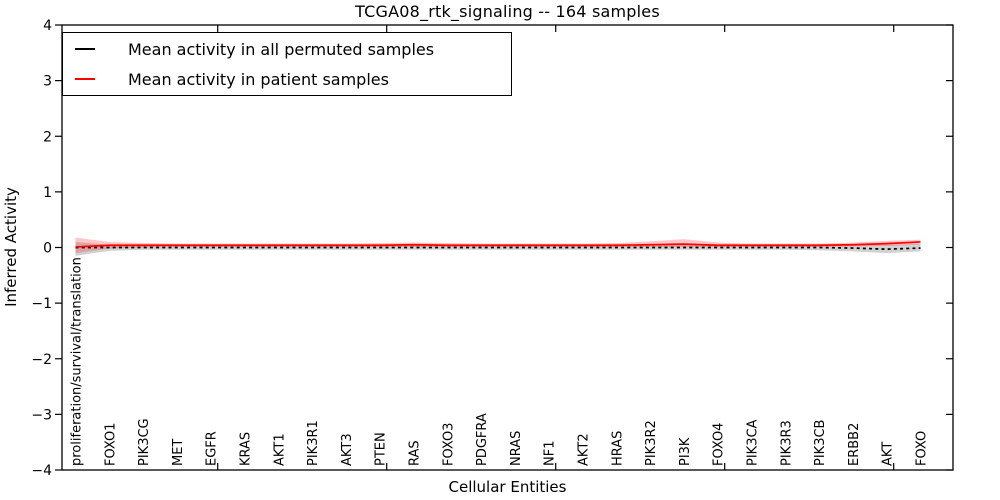  Describe the element at coordinates (719, 444) in the screenshot. I see `category-label: FOXO4` at that location.